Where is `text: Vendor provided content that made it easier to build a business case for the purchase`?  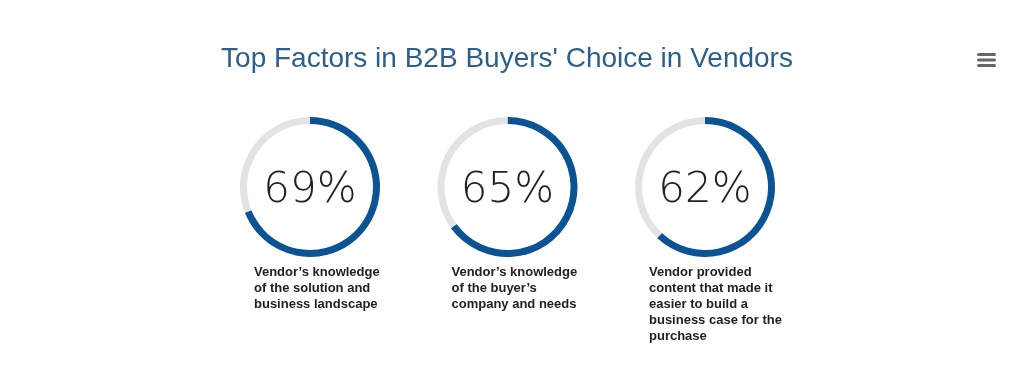
text: Vendor provided content that made it easier to build a business case for the purchase is located at coordinates (715, 303).